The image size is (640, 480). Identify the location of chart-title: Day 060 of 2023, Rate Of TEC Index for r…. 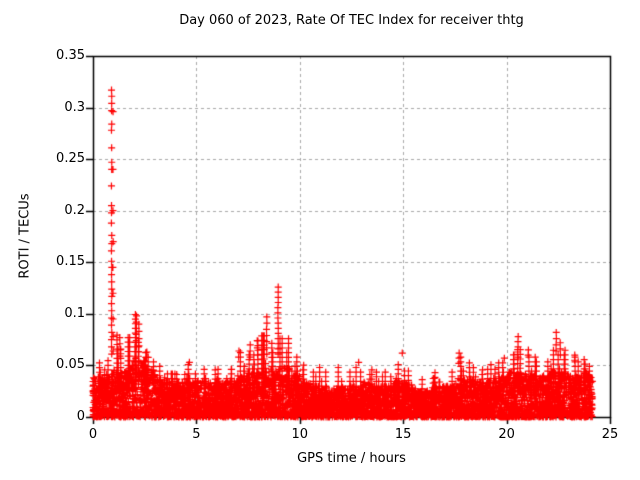
(351, 20).